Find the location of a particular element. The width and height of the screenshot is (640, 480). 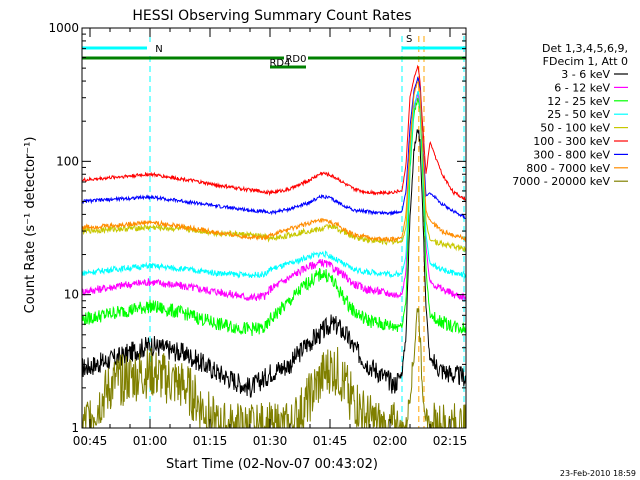

flag-label-bg-n is located at coordinates (159, 48).